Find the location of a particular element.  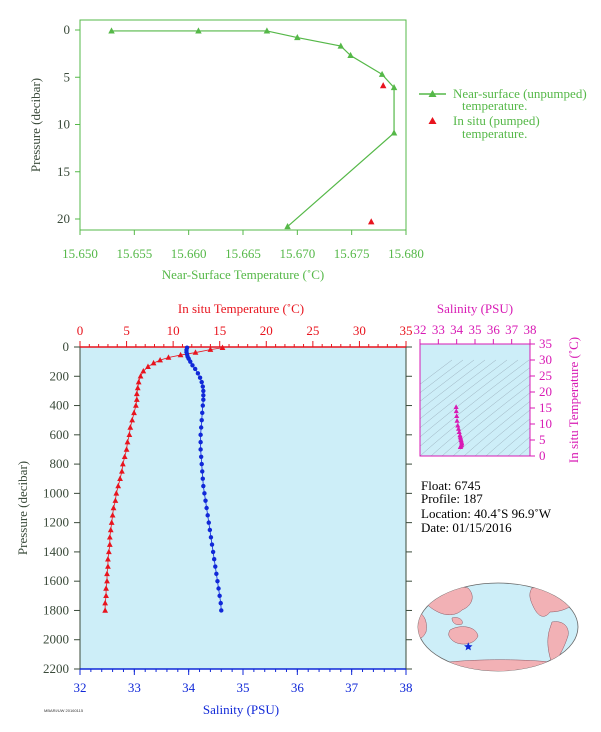

top-y-tick-label: 15 is located at coordinates (63, 171).